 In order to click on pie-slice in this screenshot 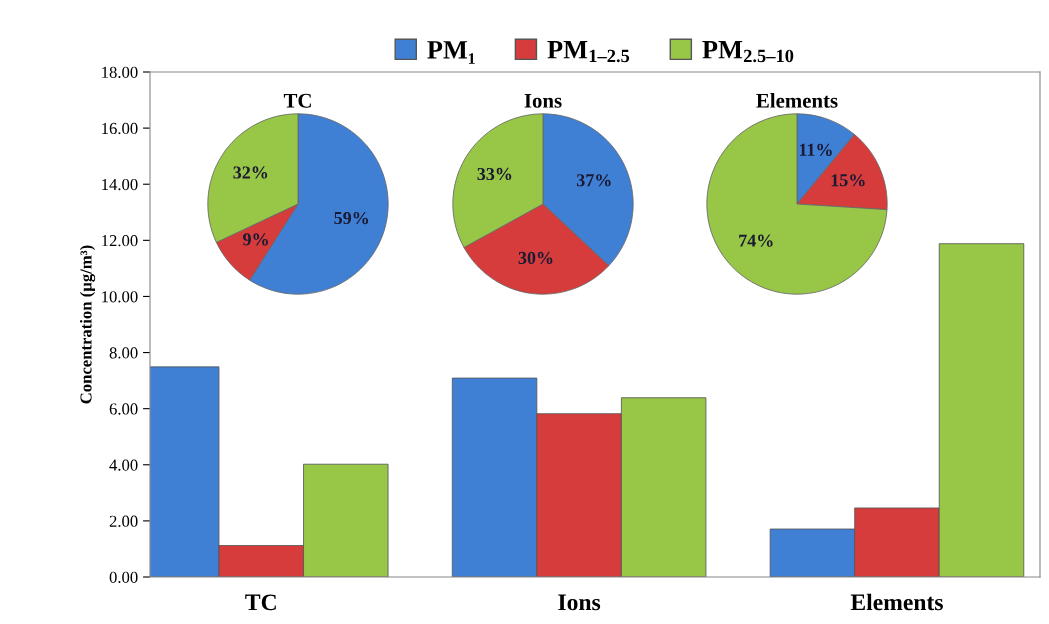, I will do `click(797, 204)`.